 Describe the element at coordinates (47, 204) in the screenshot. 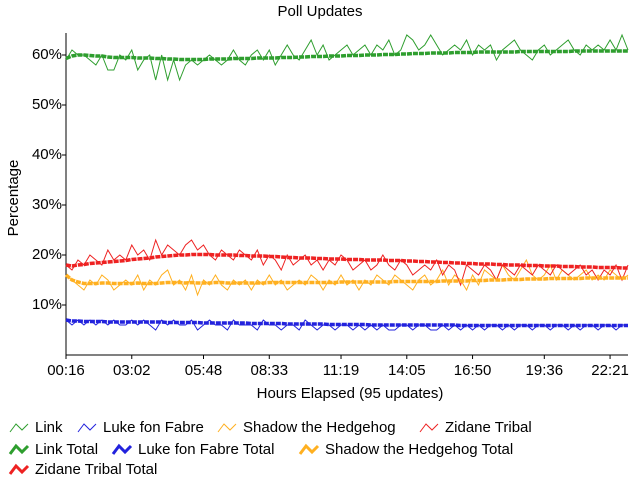

I see `y-tick-label: 30%` at that location.